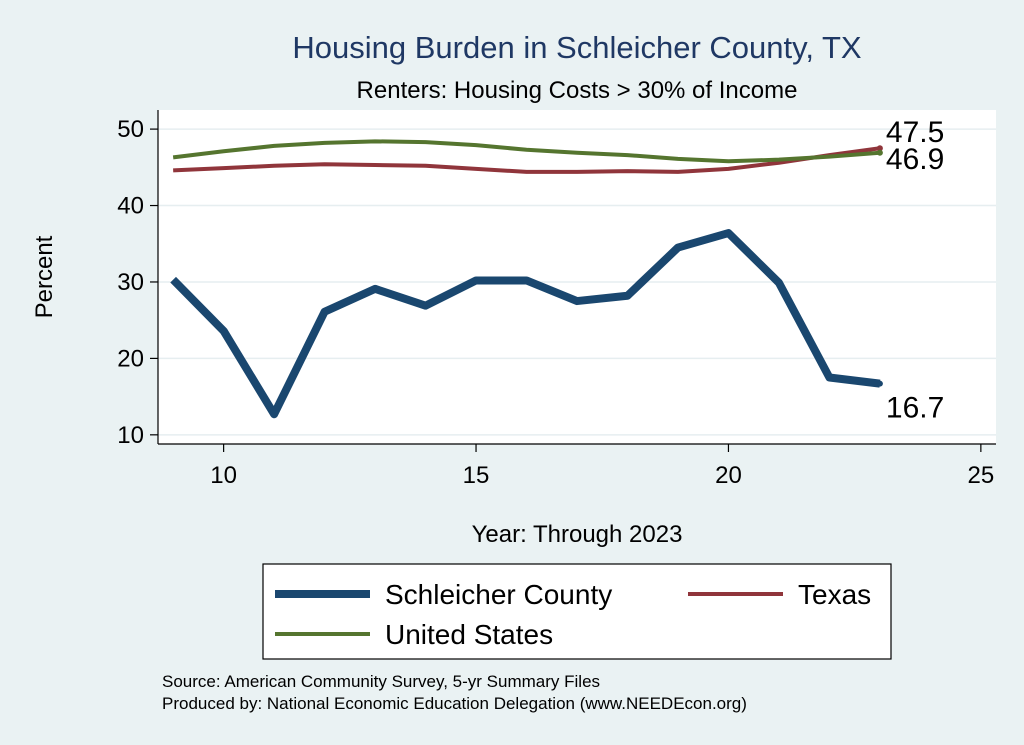 The image size is (1024, 745). Describe the element at coordinates (130, 435) in the screenshot. I see `y-tick-label: 10` at that location.